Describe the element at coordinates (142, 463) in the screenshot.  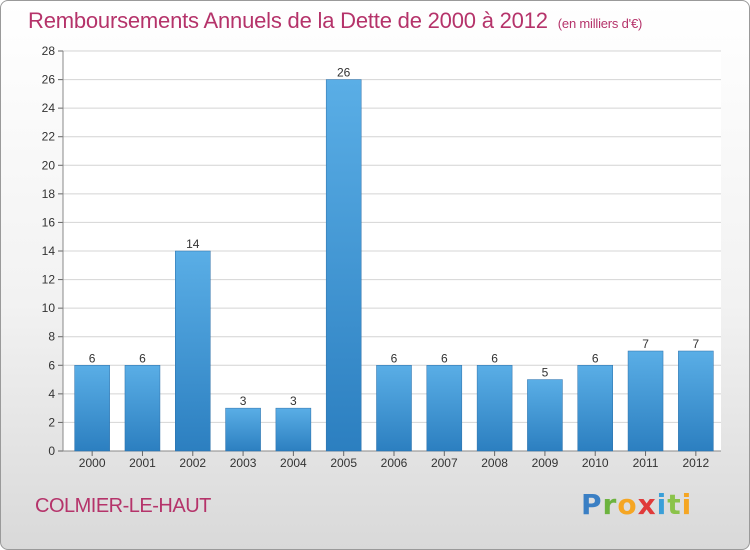
I see `x-tick-label-2001: 2001` at that location.